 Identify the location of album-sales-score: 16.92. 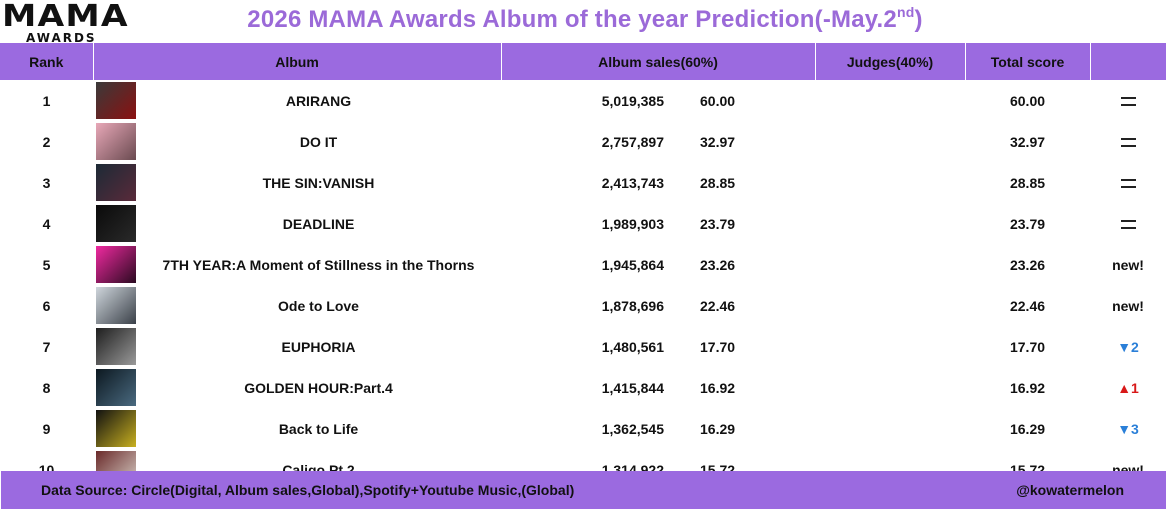
(718, 387).